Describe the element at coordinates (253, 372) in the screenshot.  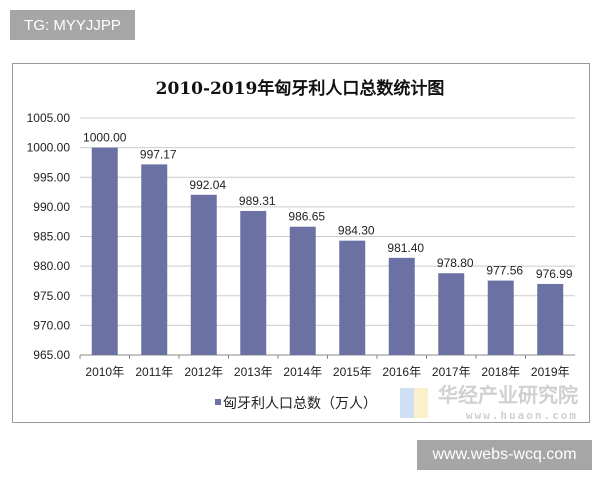
I see `x-tick-label: 2013年` at that location.